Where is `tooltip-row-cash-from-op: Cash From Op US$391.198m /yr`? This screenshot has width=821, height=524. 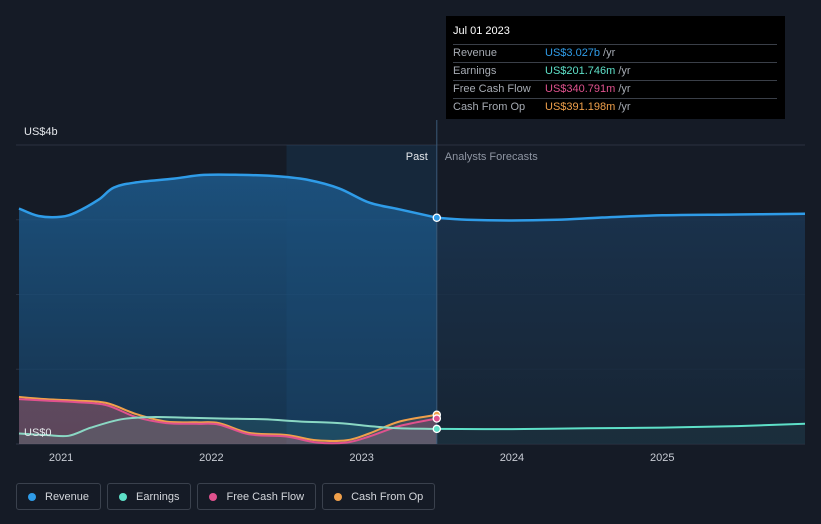 tooltip-row-cash-from-op: Cash From Op US$391.198m /yr is located at coordinates (615, 107).